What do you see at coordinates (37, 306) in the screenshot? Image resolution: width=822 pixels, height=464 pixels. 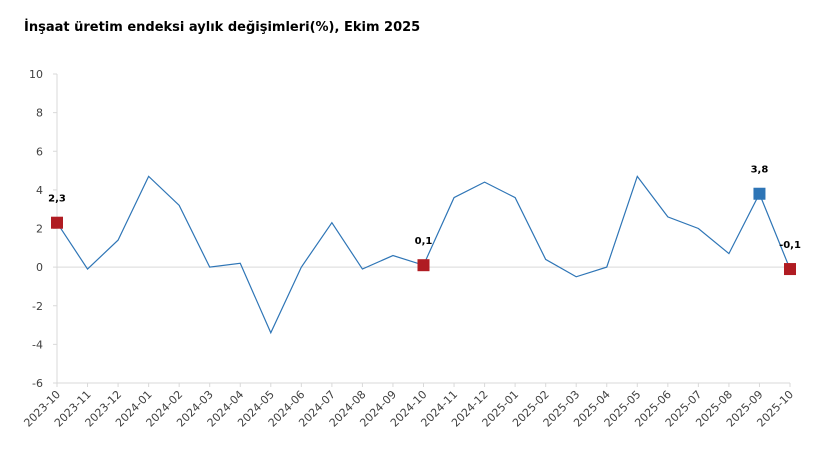 I see `y-tick-label: -2` at bounding box center [37, 306].